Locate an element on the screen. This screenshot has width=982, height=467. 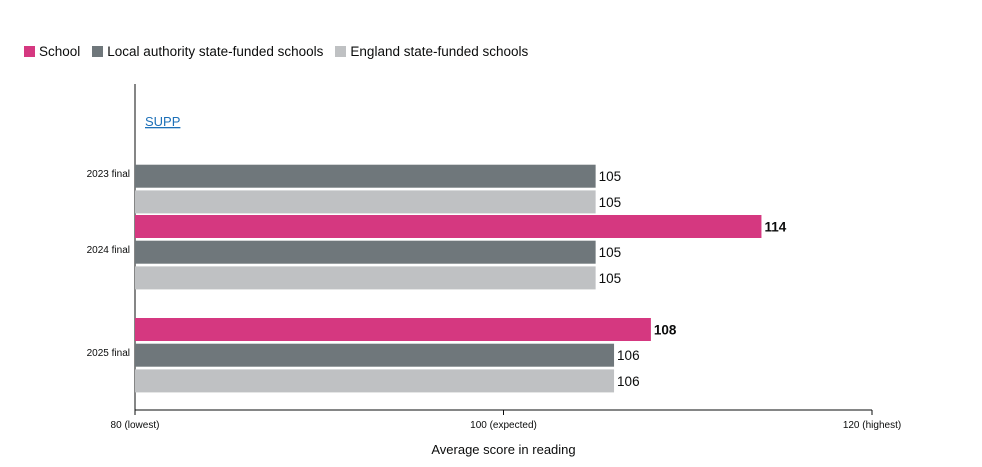
legend-label: England state-funded schools is located at coordinates (439, 51).